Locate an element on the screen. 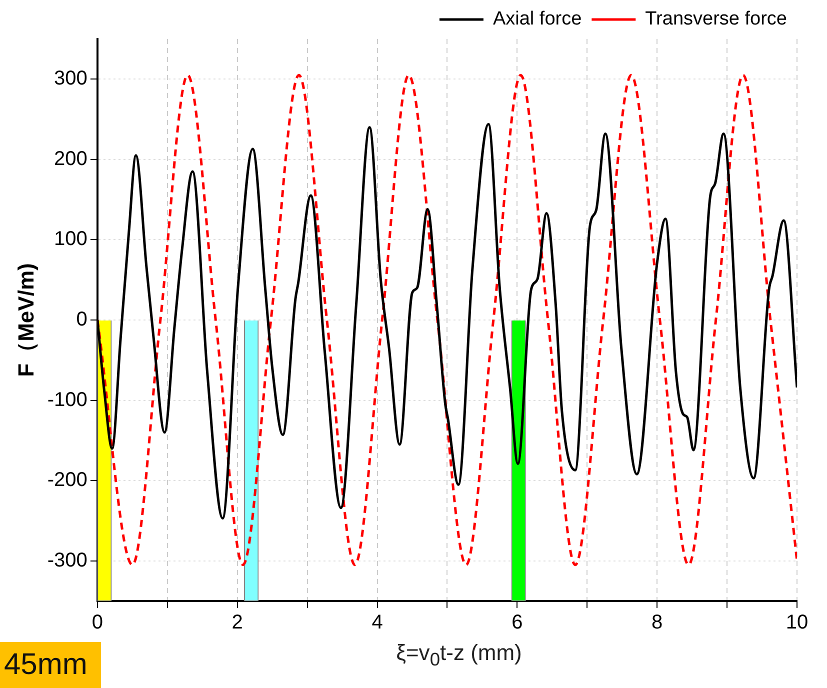  y-tick-label: -100 is located at coordinates (67, 399).